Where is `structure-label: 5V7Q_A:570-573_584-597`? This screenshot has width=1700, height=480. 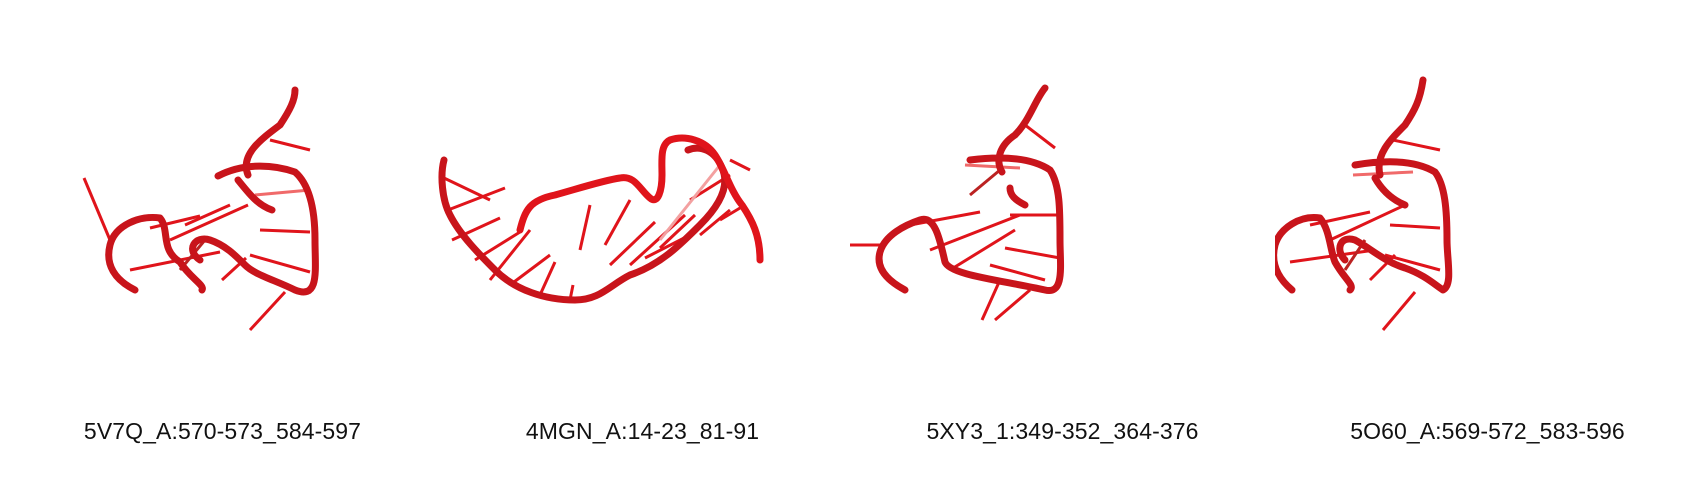
structure-label: 5V7Q_A:570-573_584-597 is located at coordinates (222, 431).